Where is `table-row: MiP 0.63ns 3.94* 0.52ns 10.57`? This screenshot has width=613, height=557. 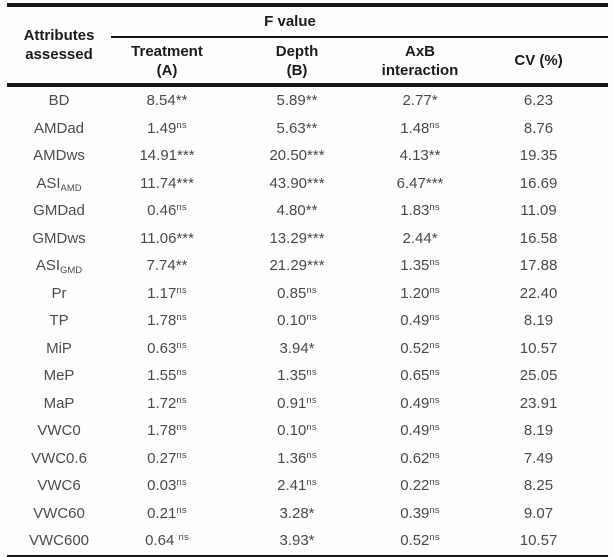
table-row: MiP 0.63ns 3.94* 0.52ns 10.57 is located at coordinates (307, 349).